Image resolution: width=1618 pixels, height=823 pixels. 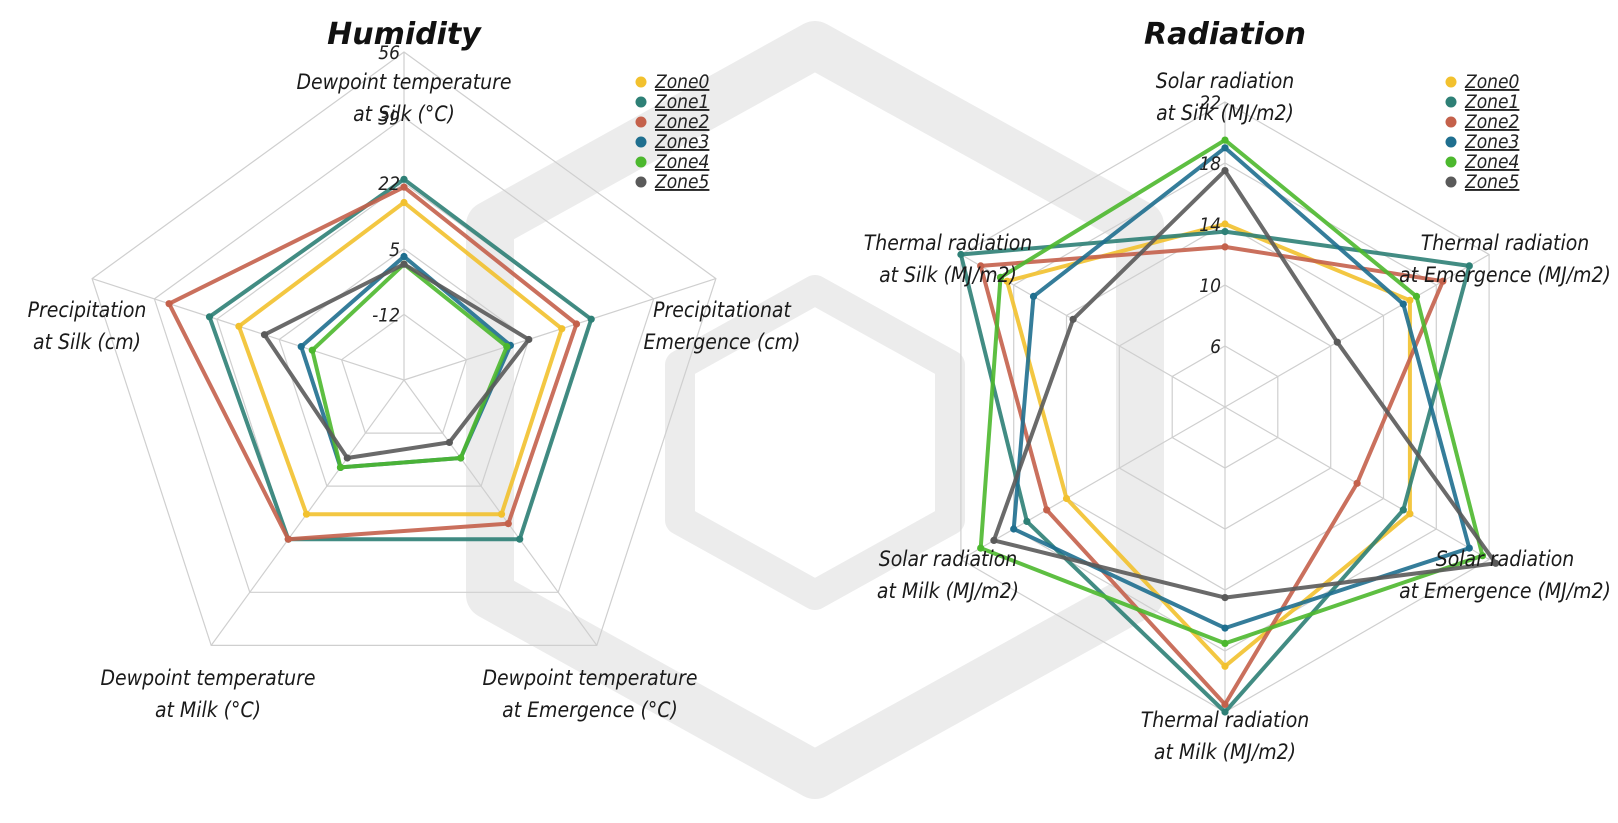 What do you see at coordinates (672, 122) in the screenshot?
I see `humidity-legend-item-zone2: Zone2` at bounding box center [672, 122].